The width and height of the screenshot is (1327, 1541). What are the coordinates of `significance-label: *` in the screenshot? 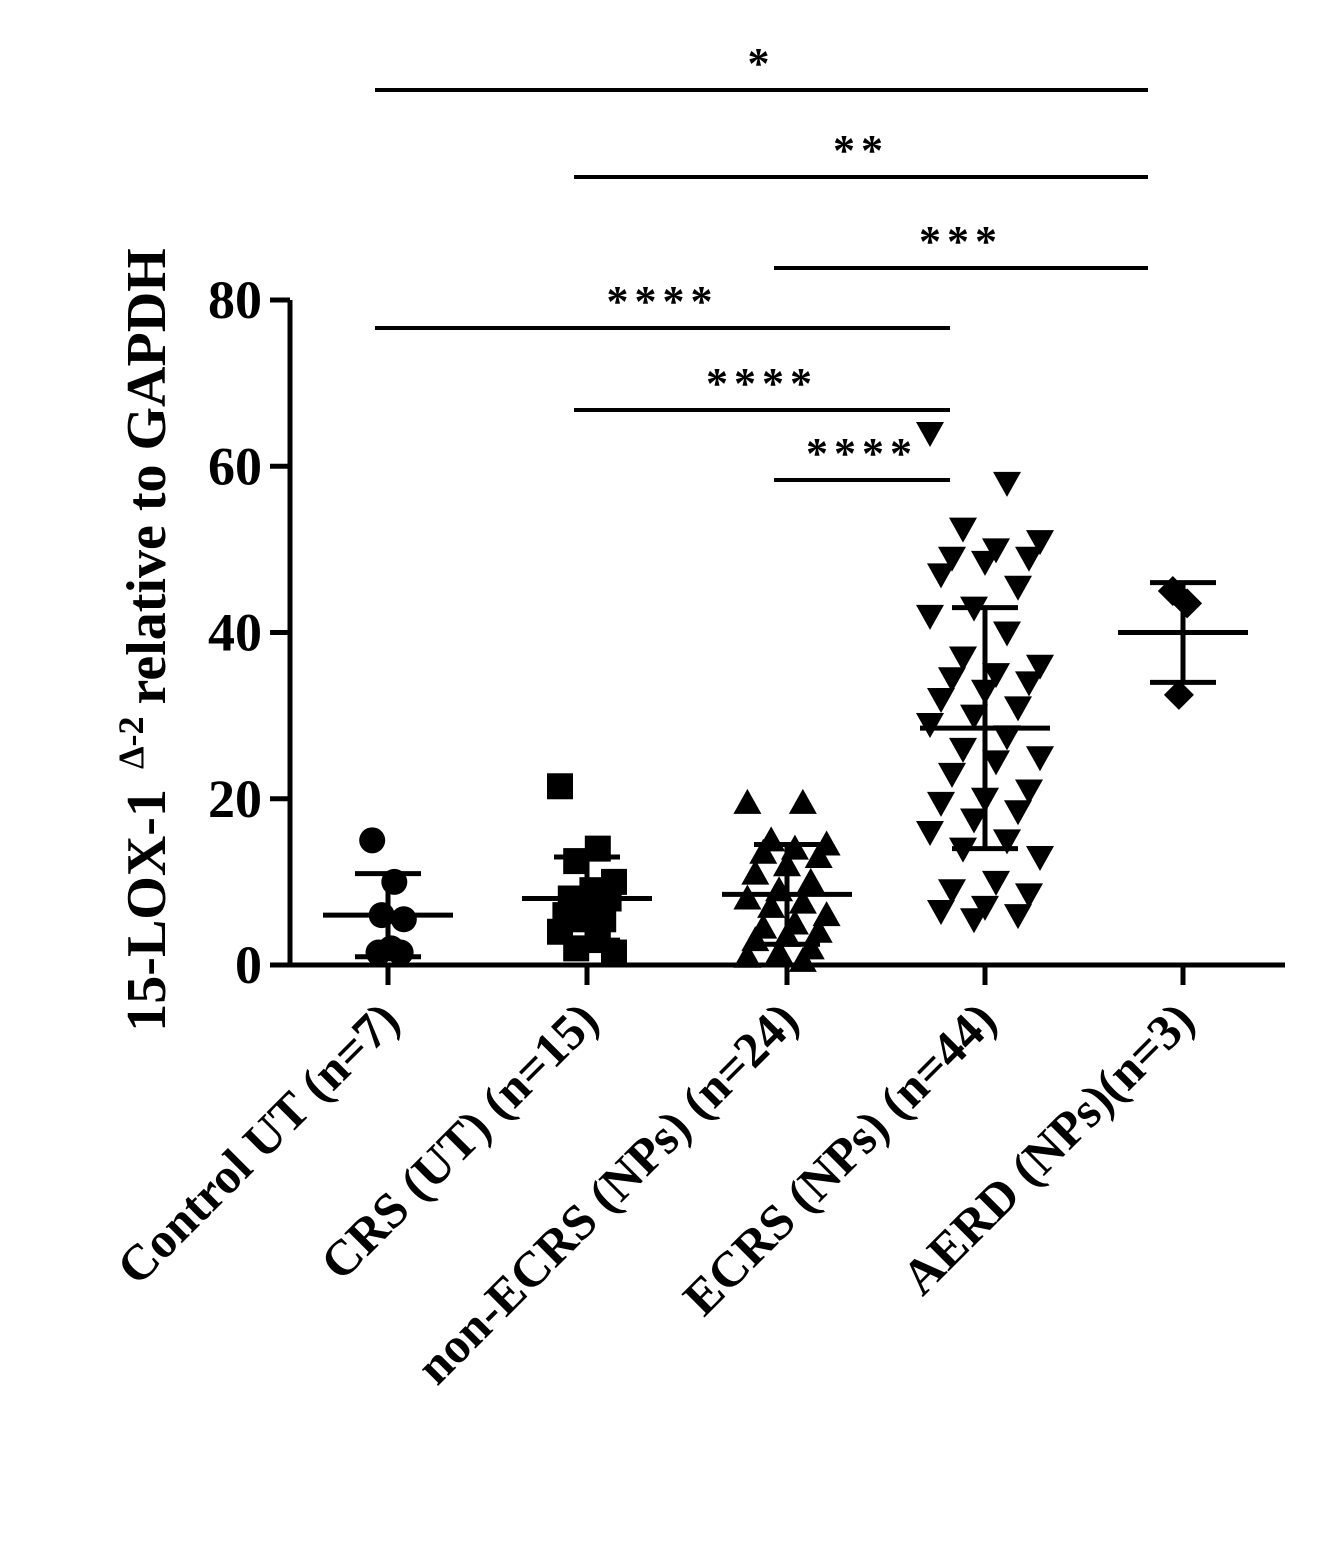 It's located at (762, 63).